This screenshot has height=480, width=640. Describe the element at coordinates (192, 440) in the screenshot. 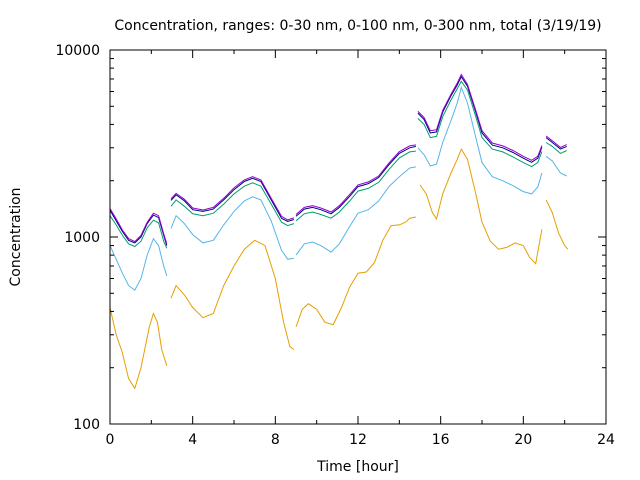

I see `x-tick-label: 4` at that location.